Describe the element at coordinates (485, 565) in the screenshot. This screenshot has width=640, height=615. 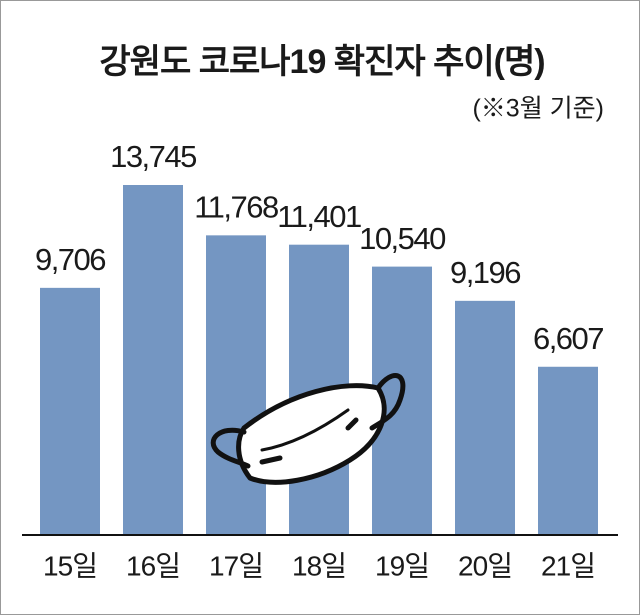
I see `x-tick-label: 20일` at that location.